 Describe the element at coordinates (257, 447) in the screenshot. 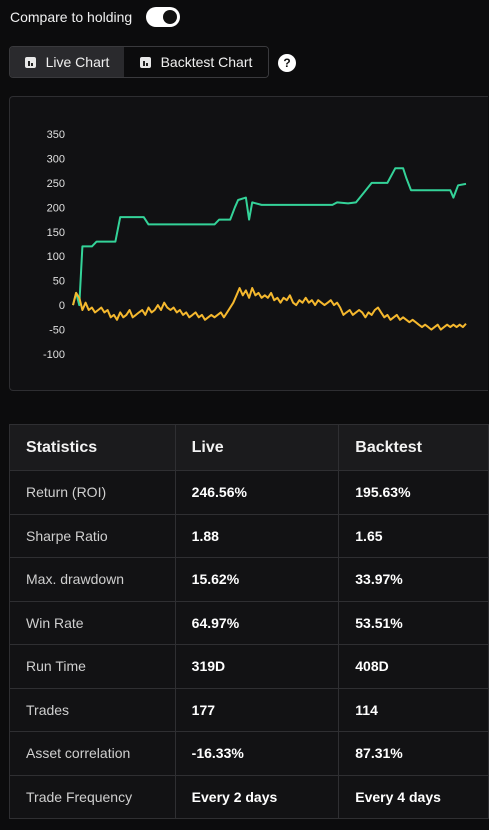

I see `header-live: Live` at that location.